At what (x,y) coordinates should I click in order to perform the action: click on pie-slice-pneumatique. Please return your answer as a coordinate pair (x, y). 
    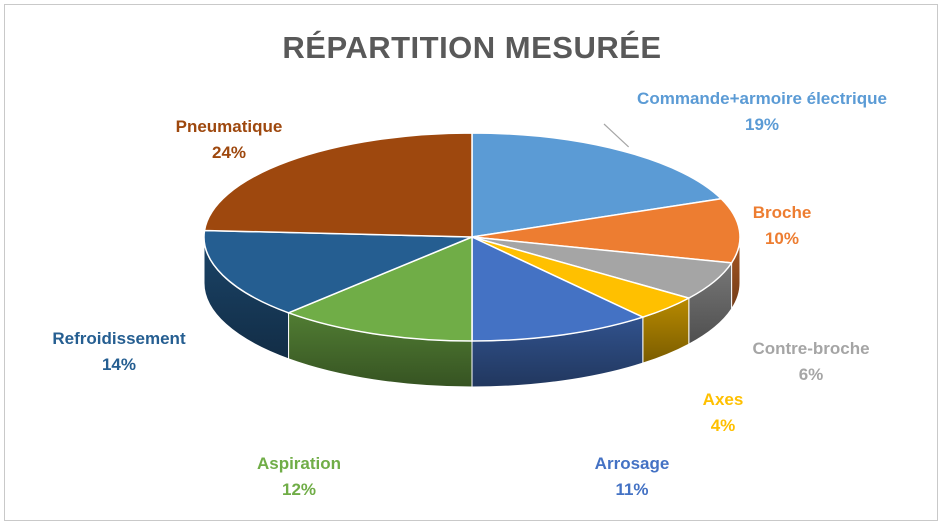
    Looking at the image, I should click on (338, 185).